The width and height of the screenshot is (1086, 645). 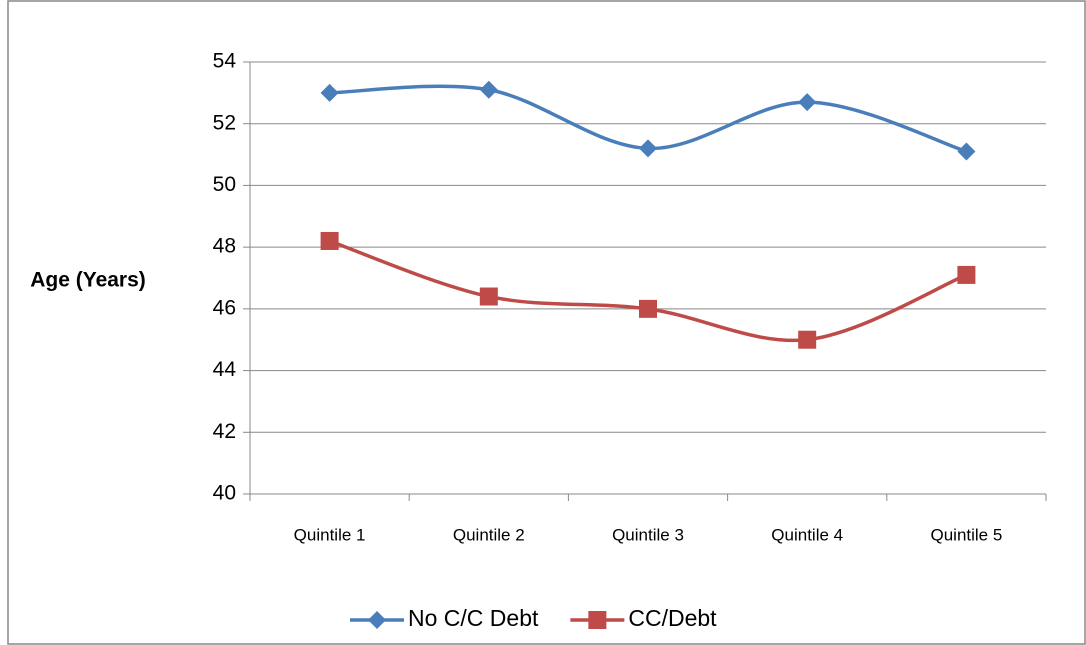 What do you see at coordinates (224, 122) in the screenshot?
I see `y-tick-label: 52` at bounding box center [224, 122].